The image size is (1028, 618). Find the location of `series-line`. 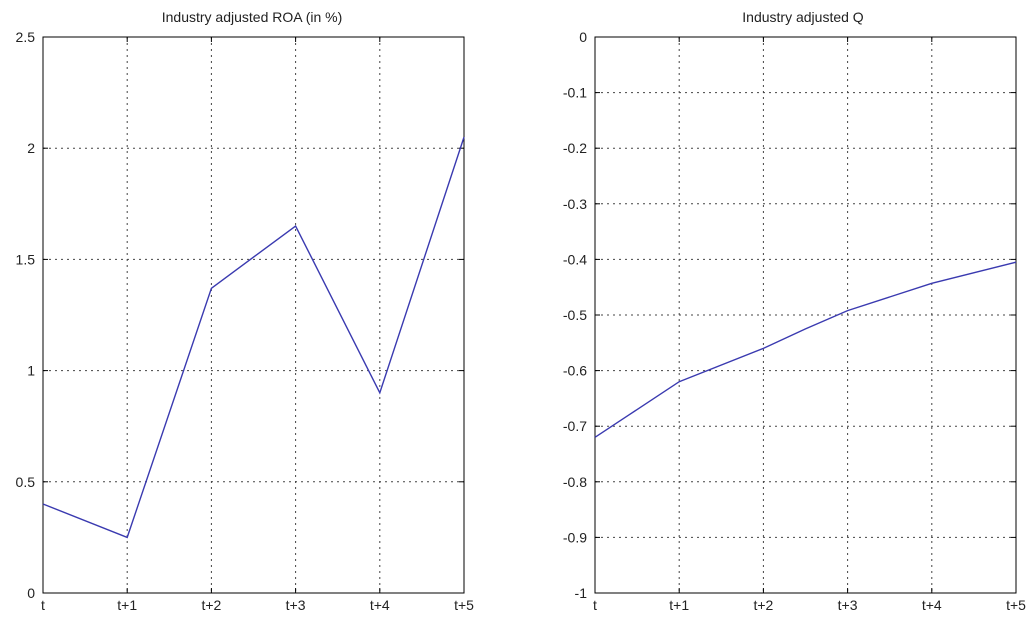

series-line is located at coordinates (805, 349).